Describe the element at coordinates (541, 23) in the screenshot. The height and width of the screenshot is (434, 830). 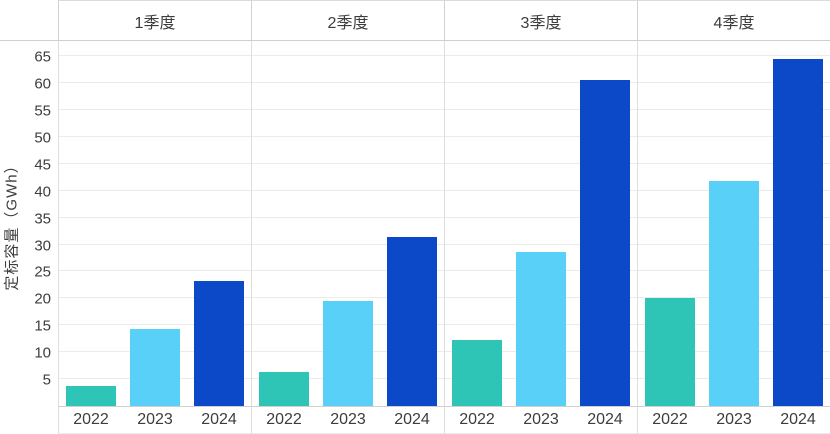
I see `facet-header-label: 3季度` at that location.